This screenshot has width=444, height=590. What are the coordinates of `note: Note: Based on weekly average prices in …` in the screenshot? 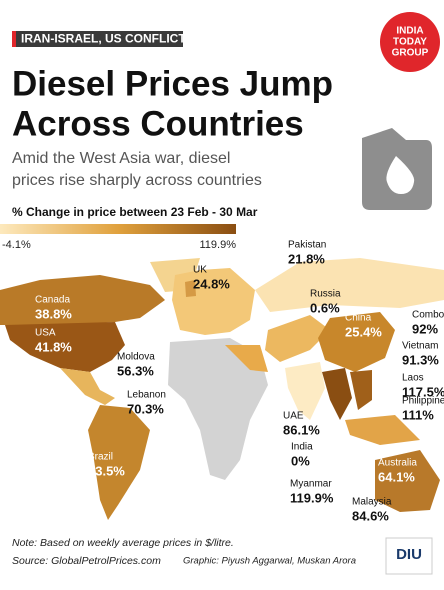 It's located at (123, 543).